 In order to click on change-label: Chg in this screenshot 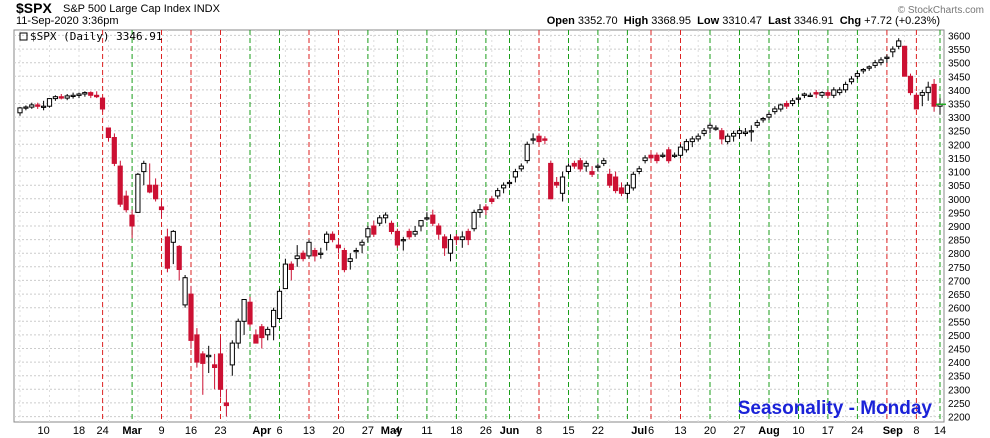, I will do `click(850, 21)`.